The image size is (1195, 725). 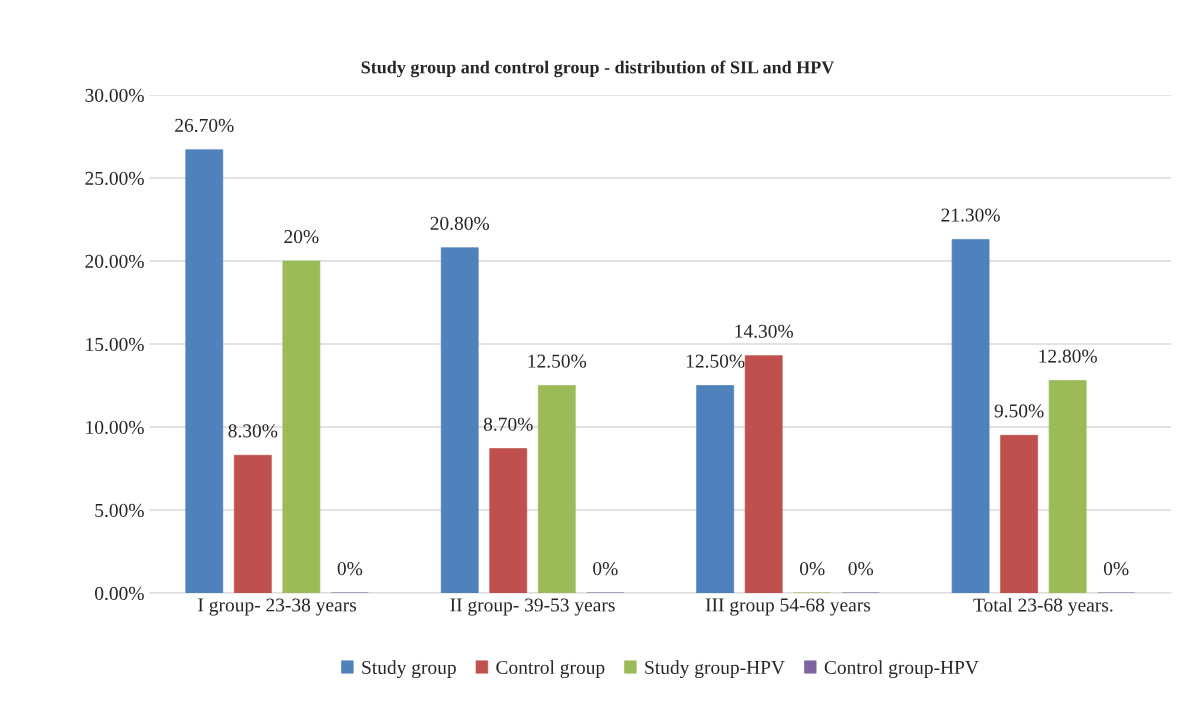 I want to click on legend-label: Study group, so click(x=409, y=669).